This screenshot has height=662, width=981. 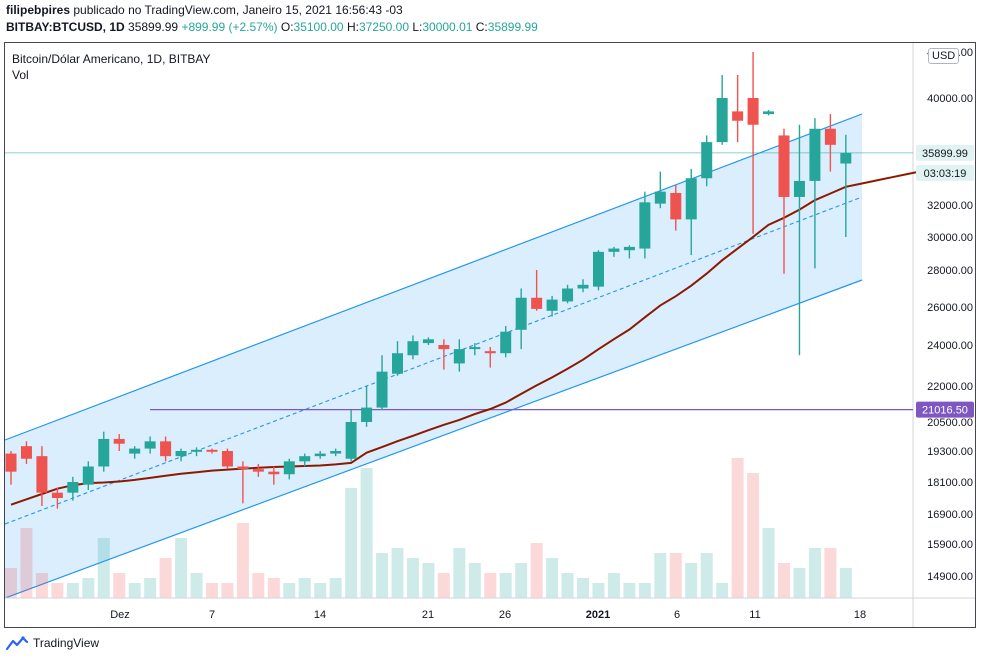 What do you see at coordinates (945, 172) in the screenshot?
I see `countdown-label-bg` at bounding box center [945, 172].